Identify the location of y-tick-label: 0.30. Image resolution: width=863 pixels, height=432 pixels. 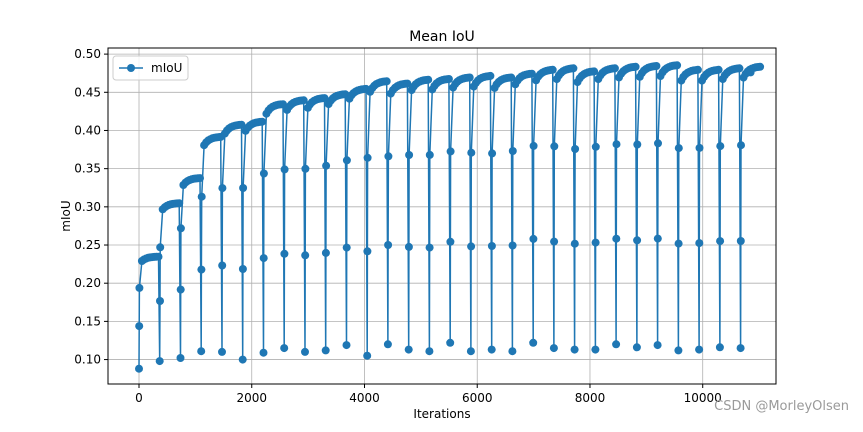
(87, 207).